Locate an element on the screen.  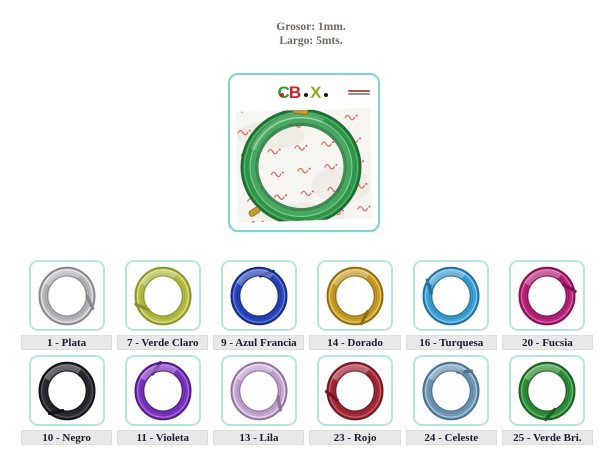
color-swatch: 25 - Verde Bri. is located at coordinates (547, 400).